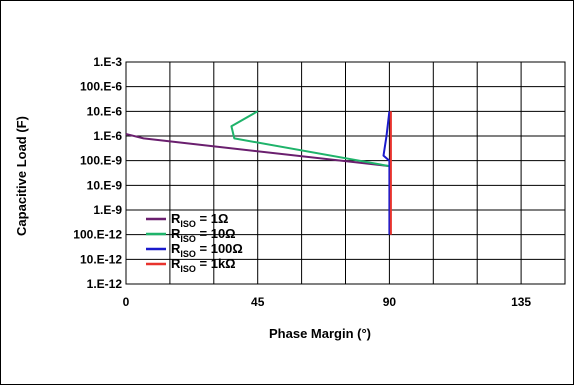  I want to click on y-tick-label: 1.E-12, so click(105, 284).